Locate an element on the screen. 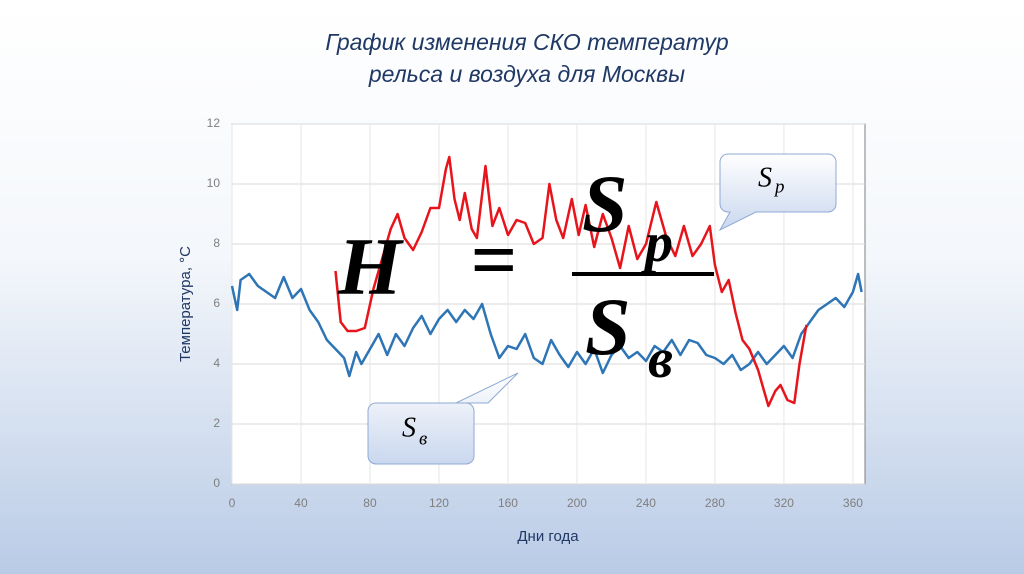  formula-den: S is located at coordinates (608, 326).